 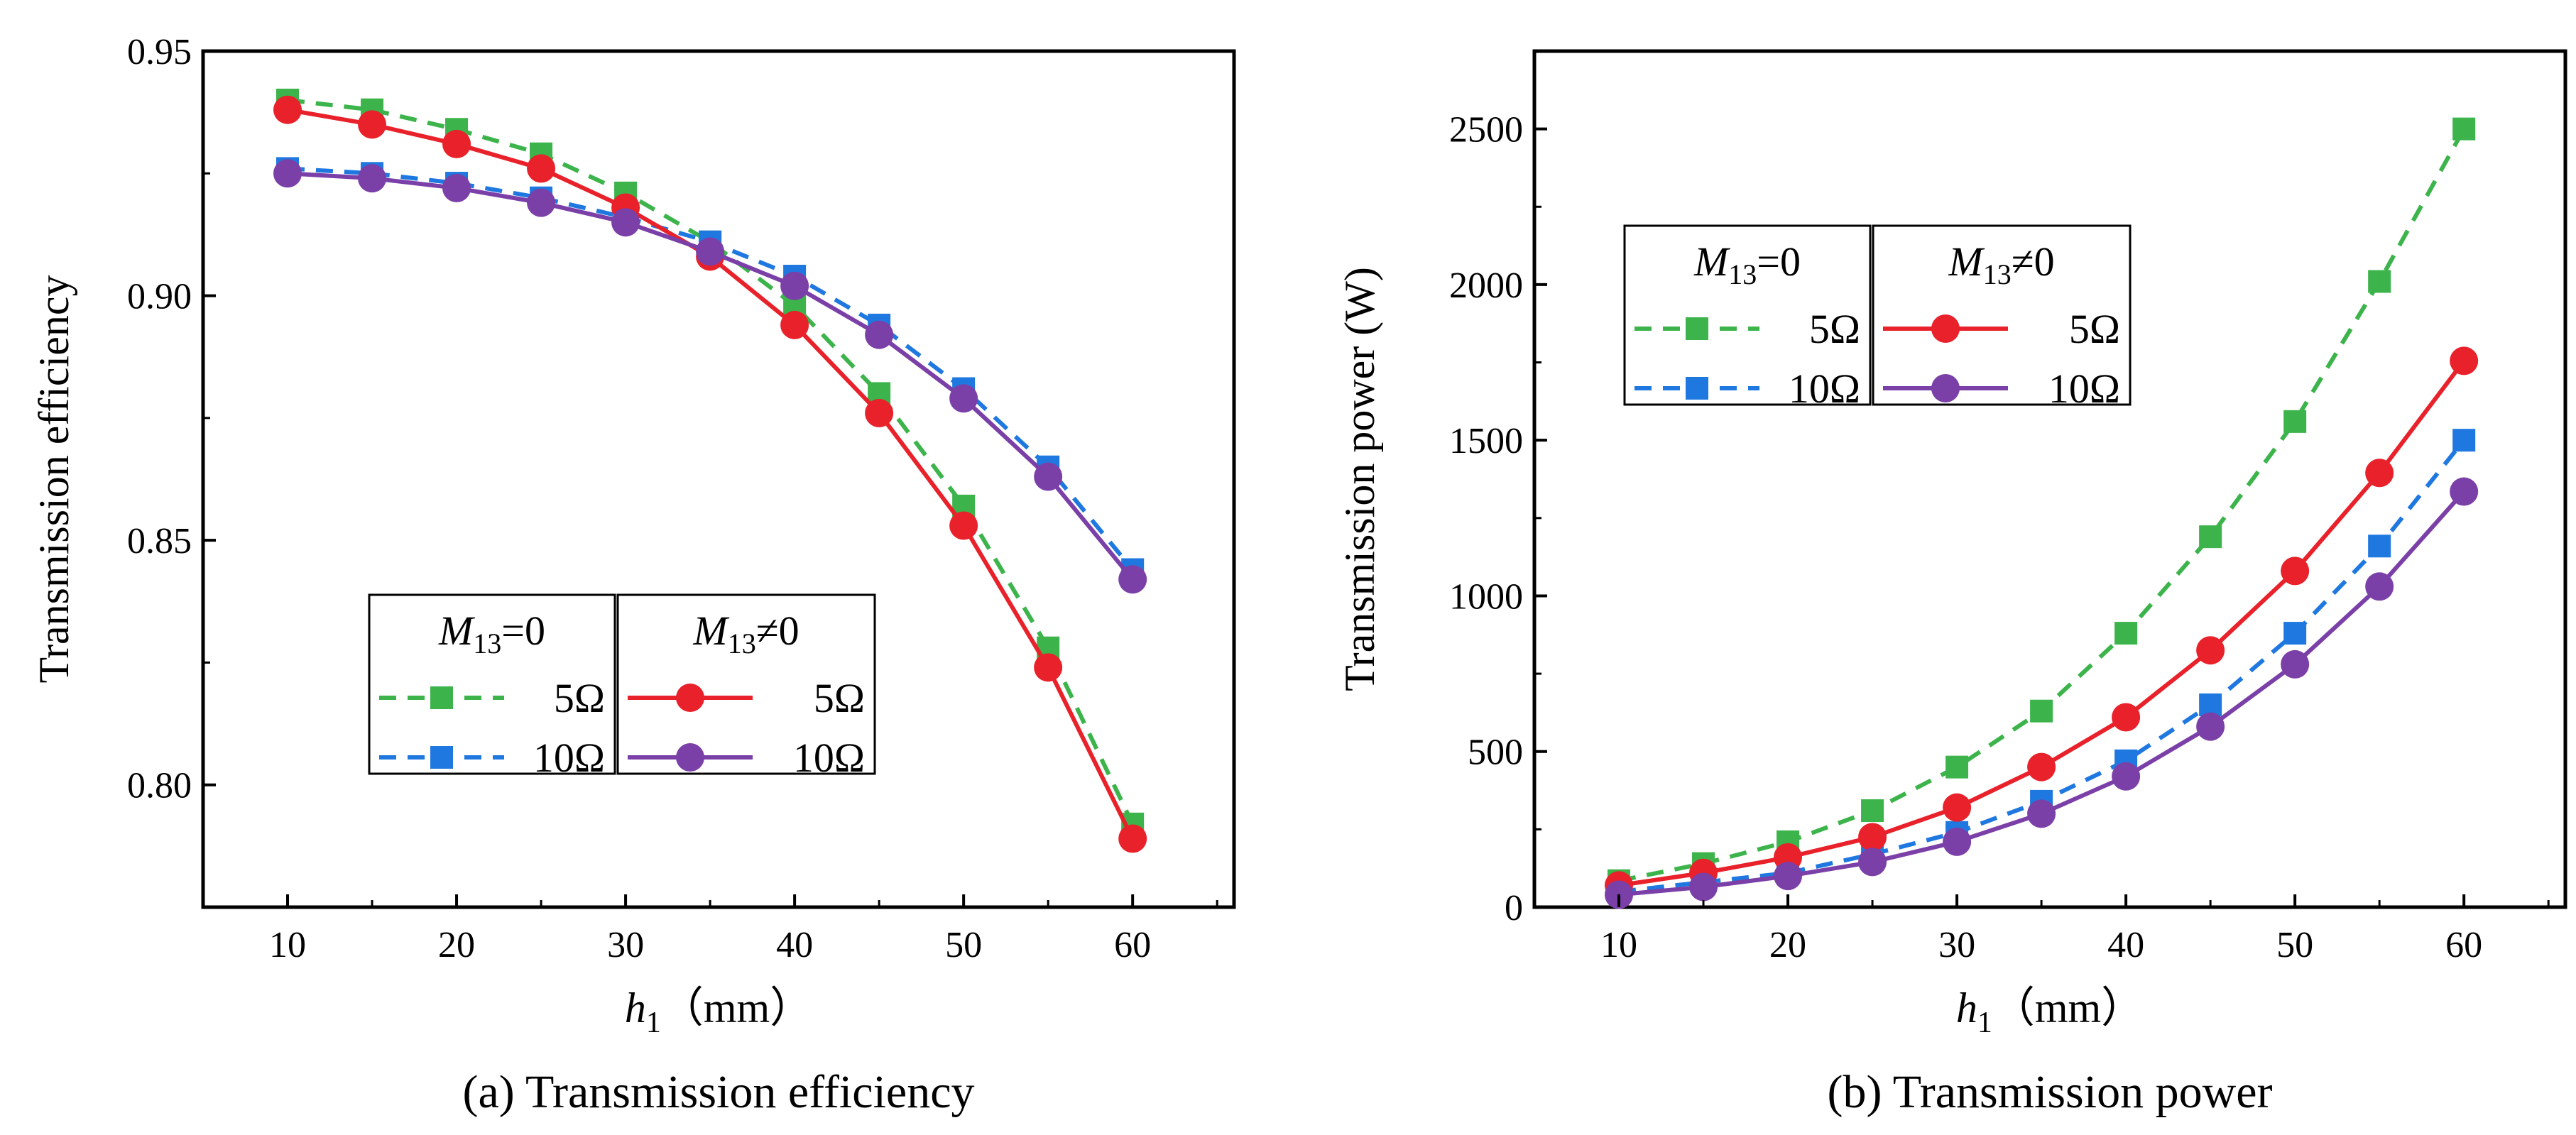 I want to click on y-axis-title: Transmission power (W), so click(x=1359, y=479).